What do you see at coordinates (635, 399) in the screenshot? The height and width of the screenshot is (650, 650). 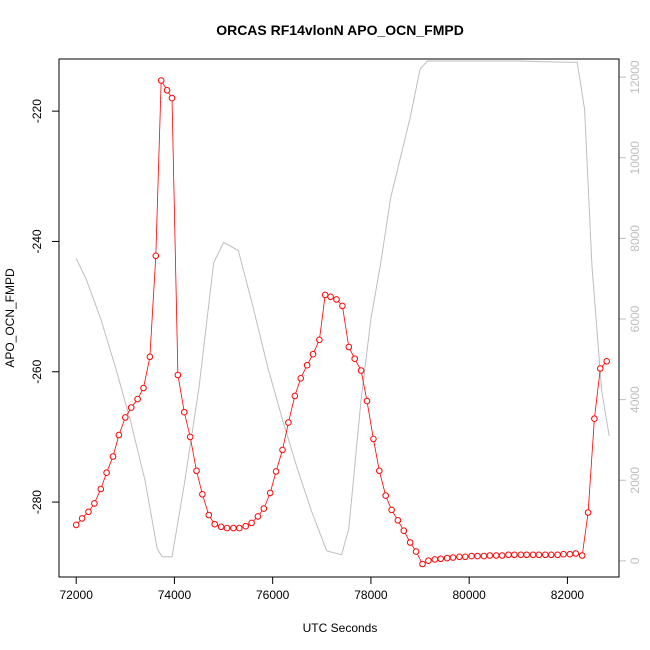 I see `y2-tick-label: 4000` at bounding box center [635, 399].